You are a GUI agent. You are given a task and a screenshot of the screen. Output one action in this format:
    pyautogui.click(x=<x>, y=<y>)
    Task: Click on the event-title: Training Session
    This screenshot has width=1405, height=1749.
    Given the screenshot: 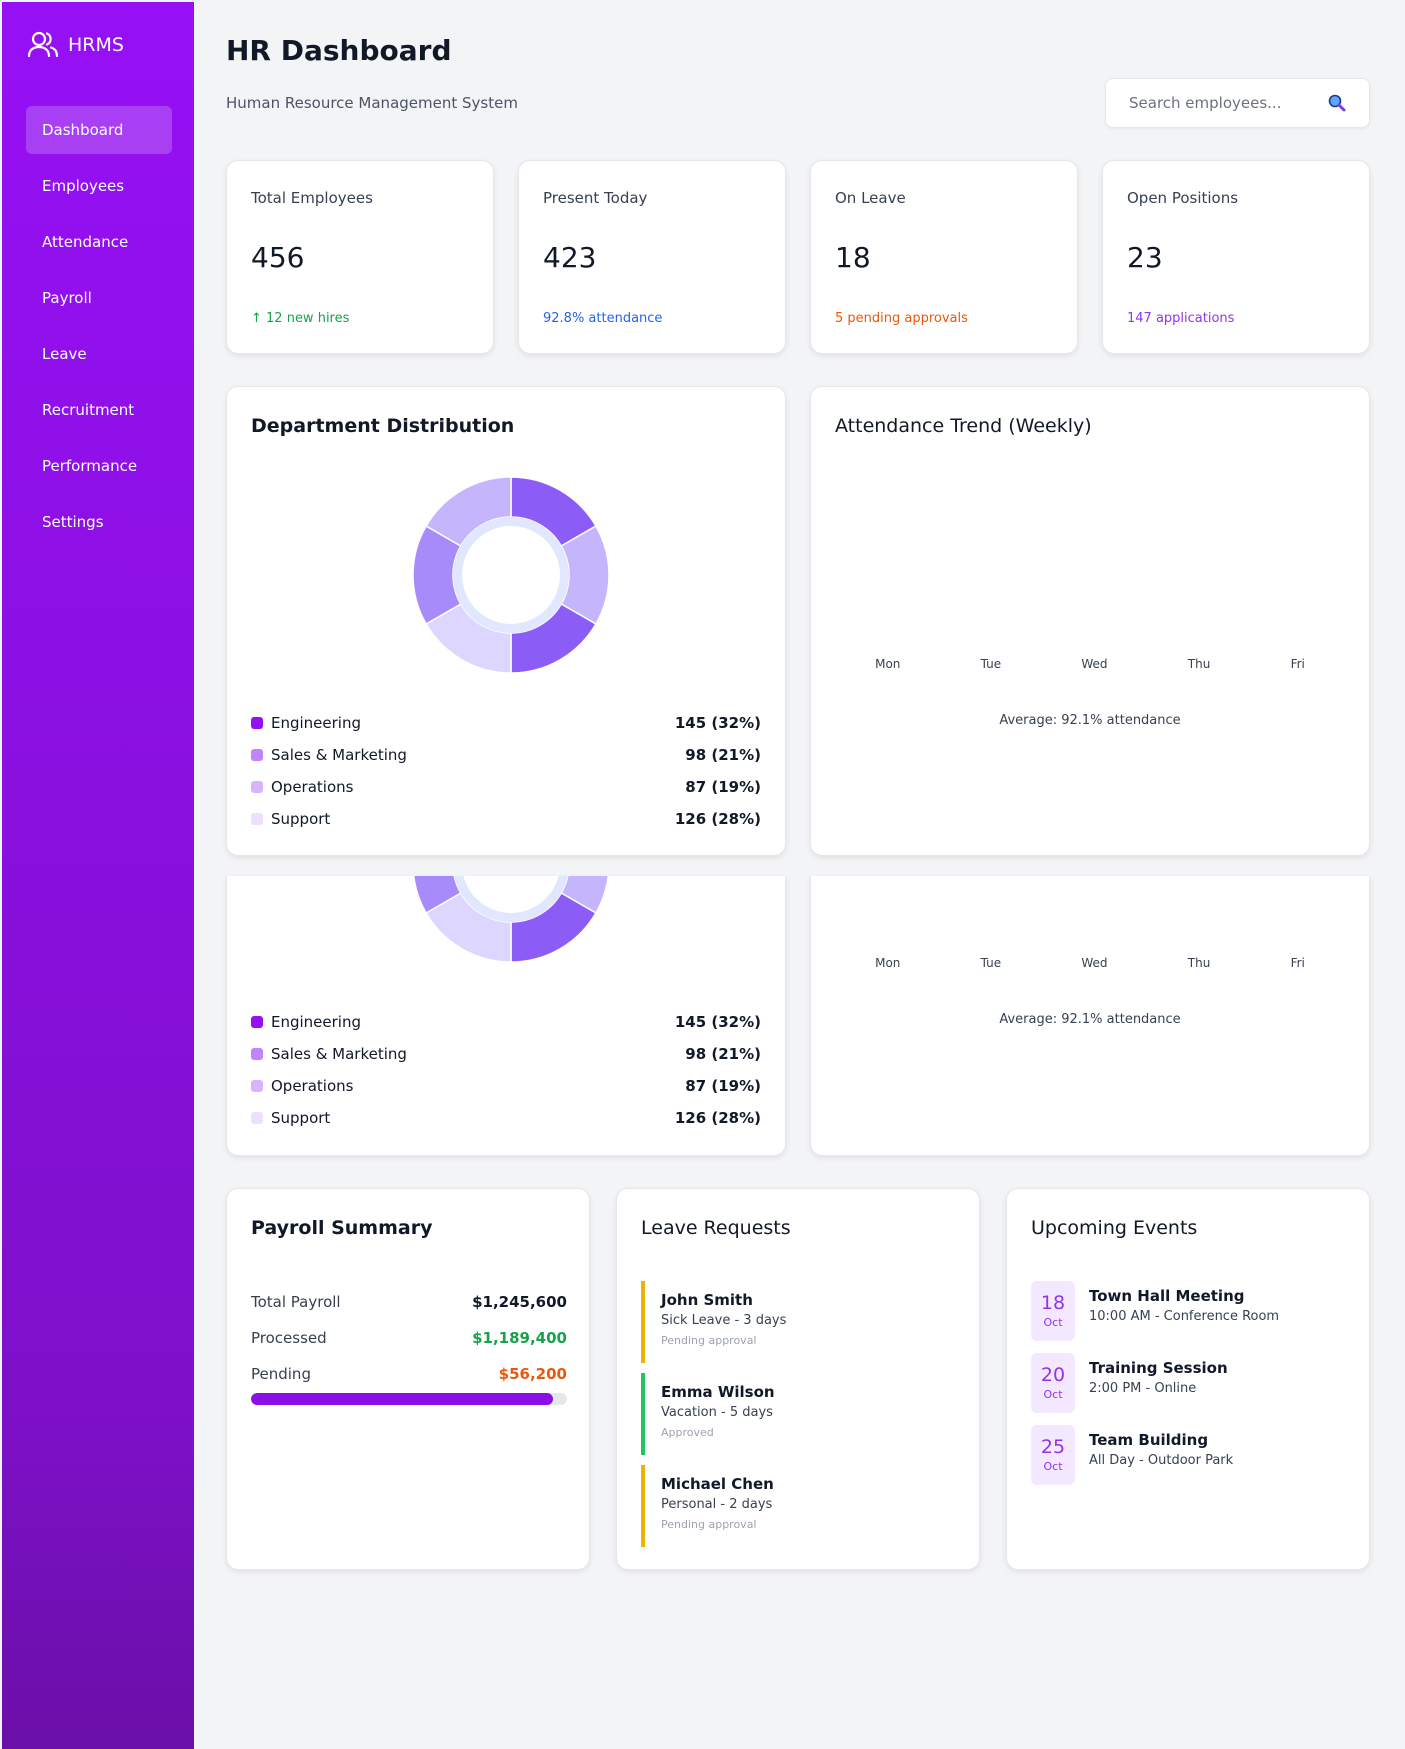 What is the action you would take?
    pyautogui.click(x=1158, y=1368)
    